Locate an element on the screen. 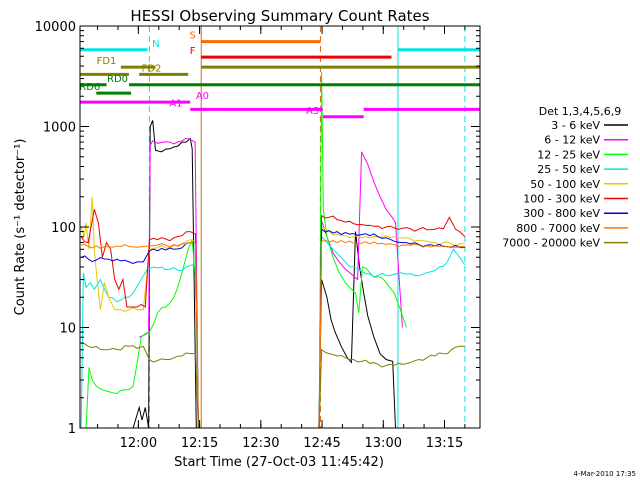  state-flags: N SF FD1 FD2 RD0 RD6 A0 A1 A3 is located at coordinates (279, 75).